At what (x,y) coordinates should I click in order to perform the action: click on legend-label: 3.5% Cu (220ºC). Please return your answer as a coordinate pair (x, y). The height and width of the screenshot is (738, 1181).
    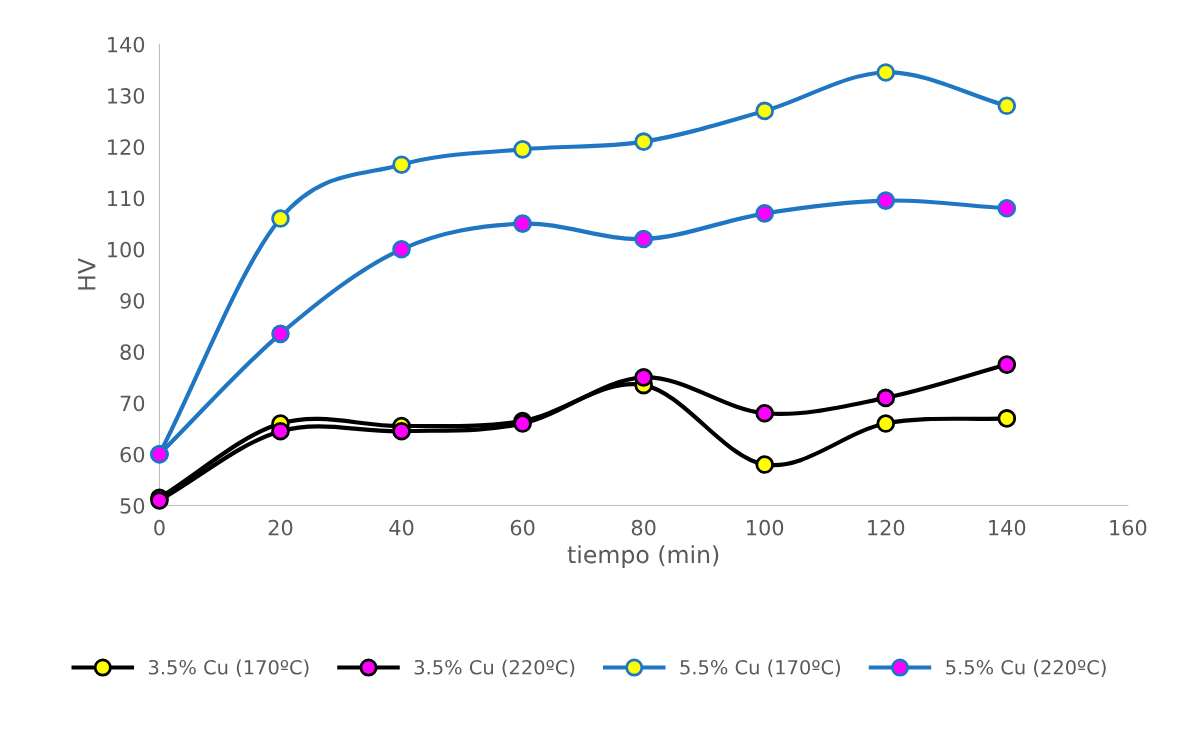
    Looking at the image, I should click on (494, 668).